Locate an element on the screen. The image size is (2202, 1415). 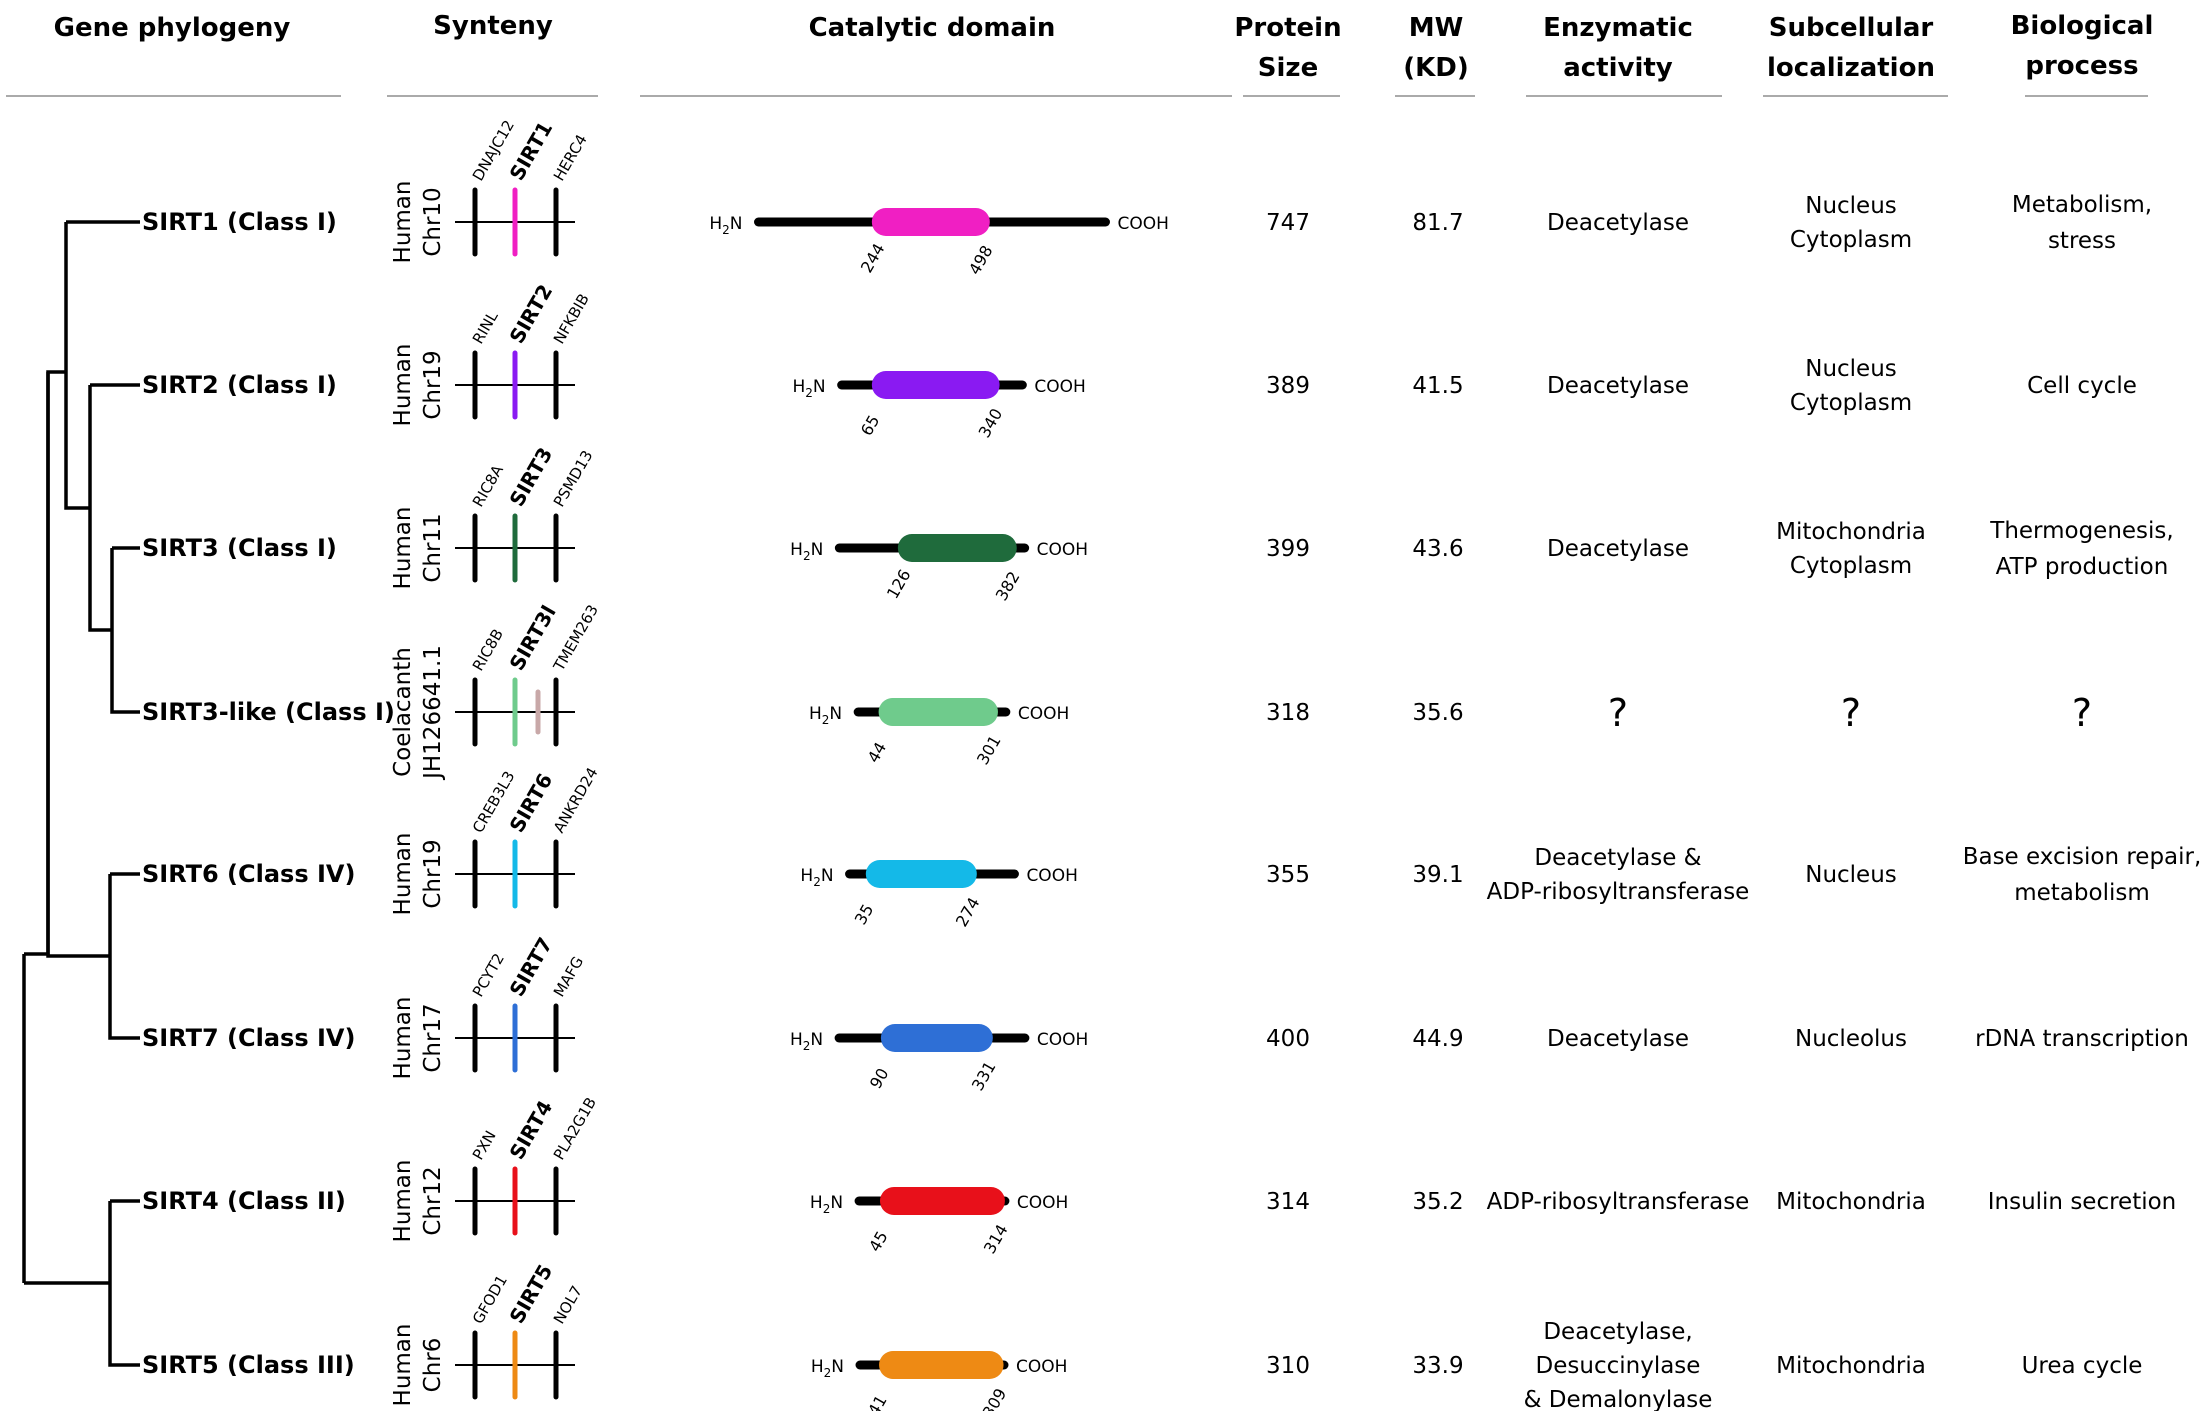
domain-end-position: 498 is located at coordinates (981, 260).